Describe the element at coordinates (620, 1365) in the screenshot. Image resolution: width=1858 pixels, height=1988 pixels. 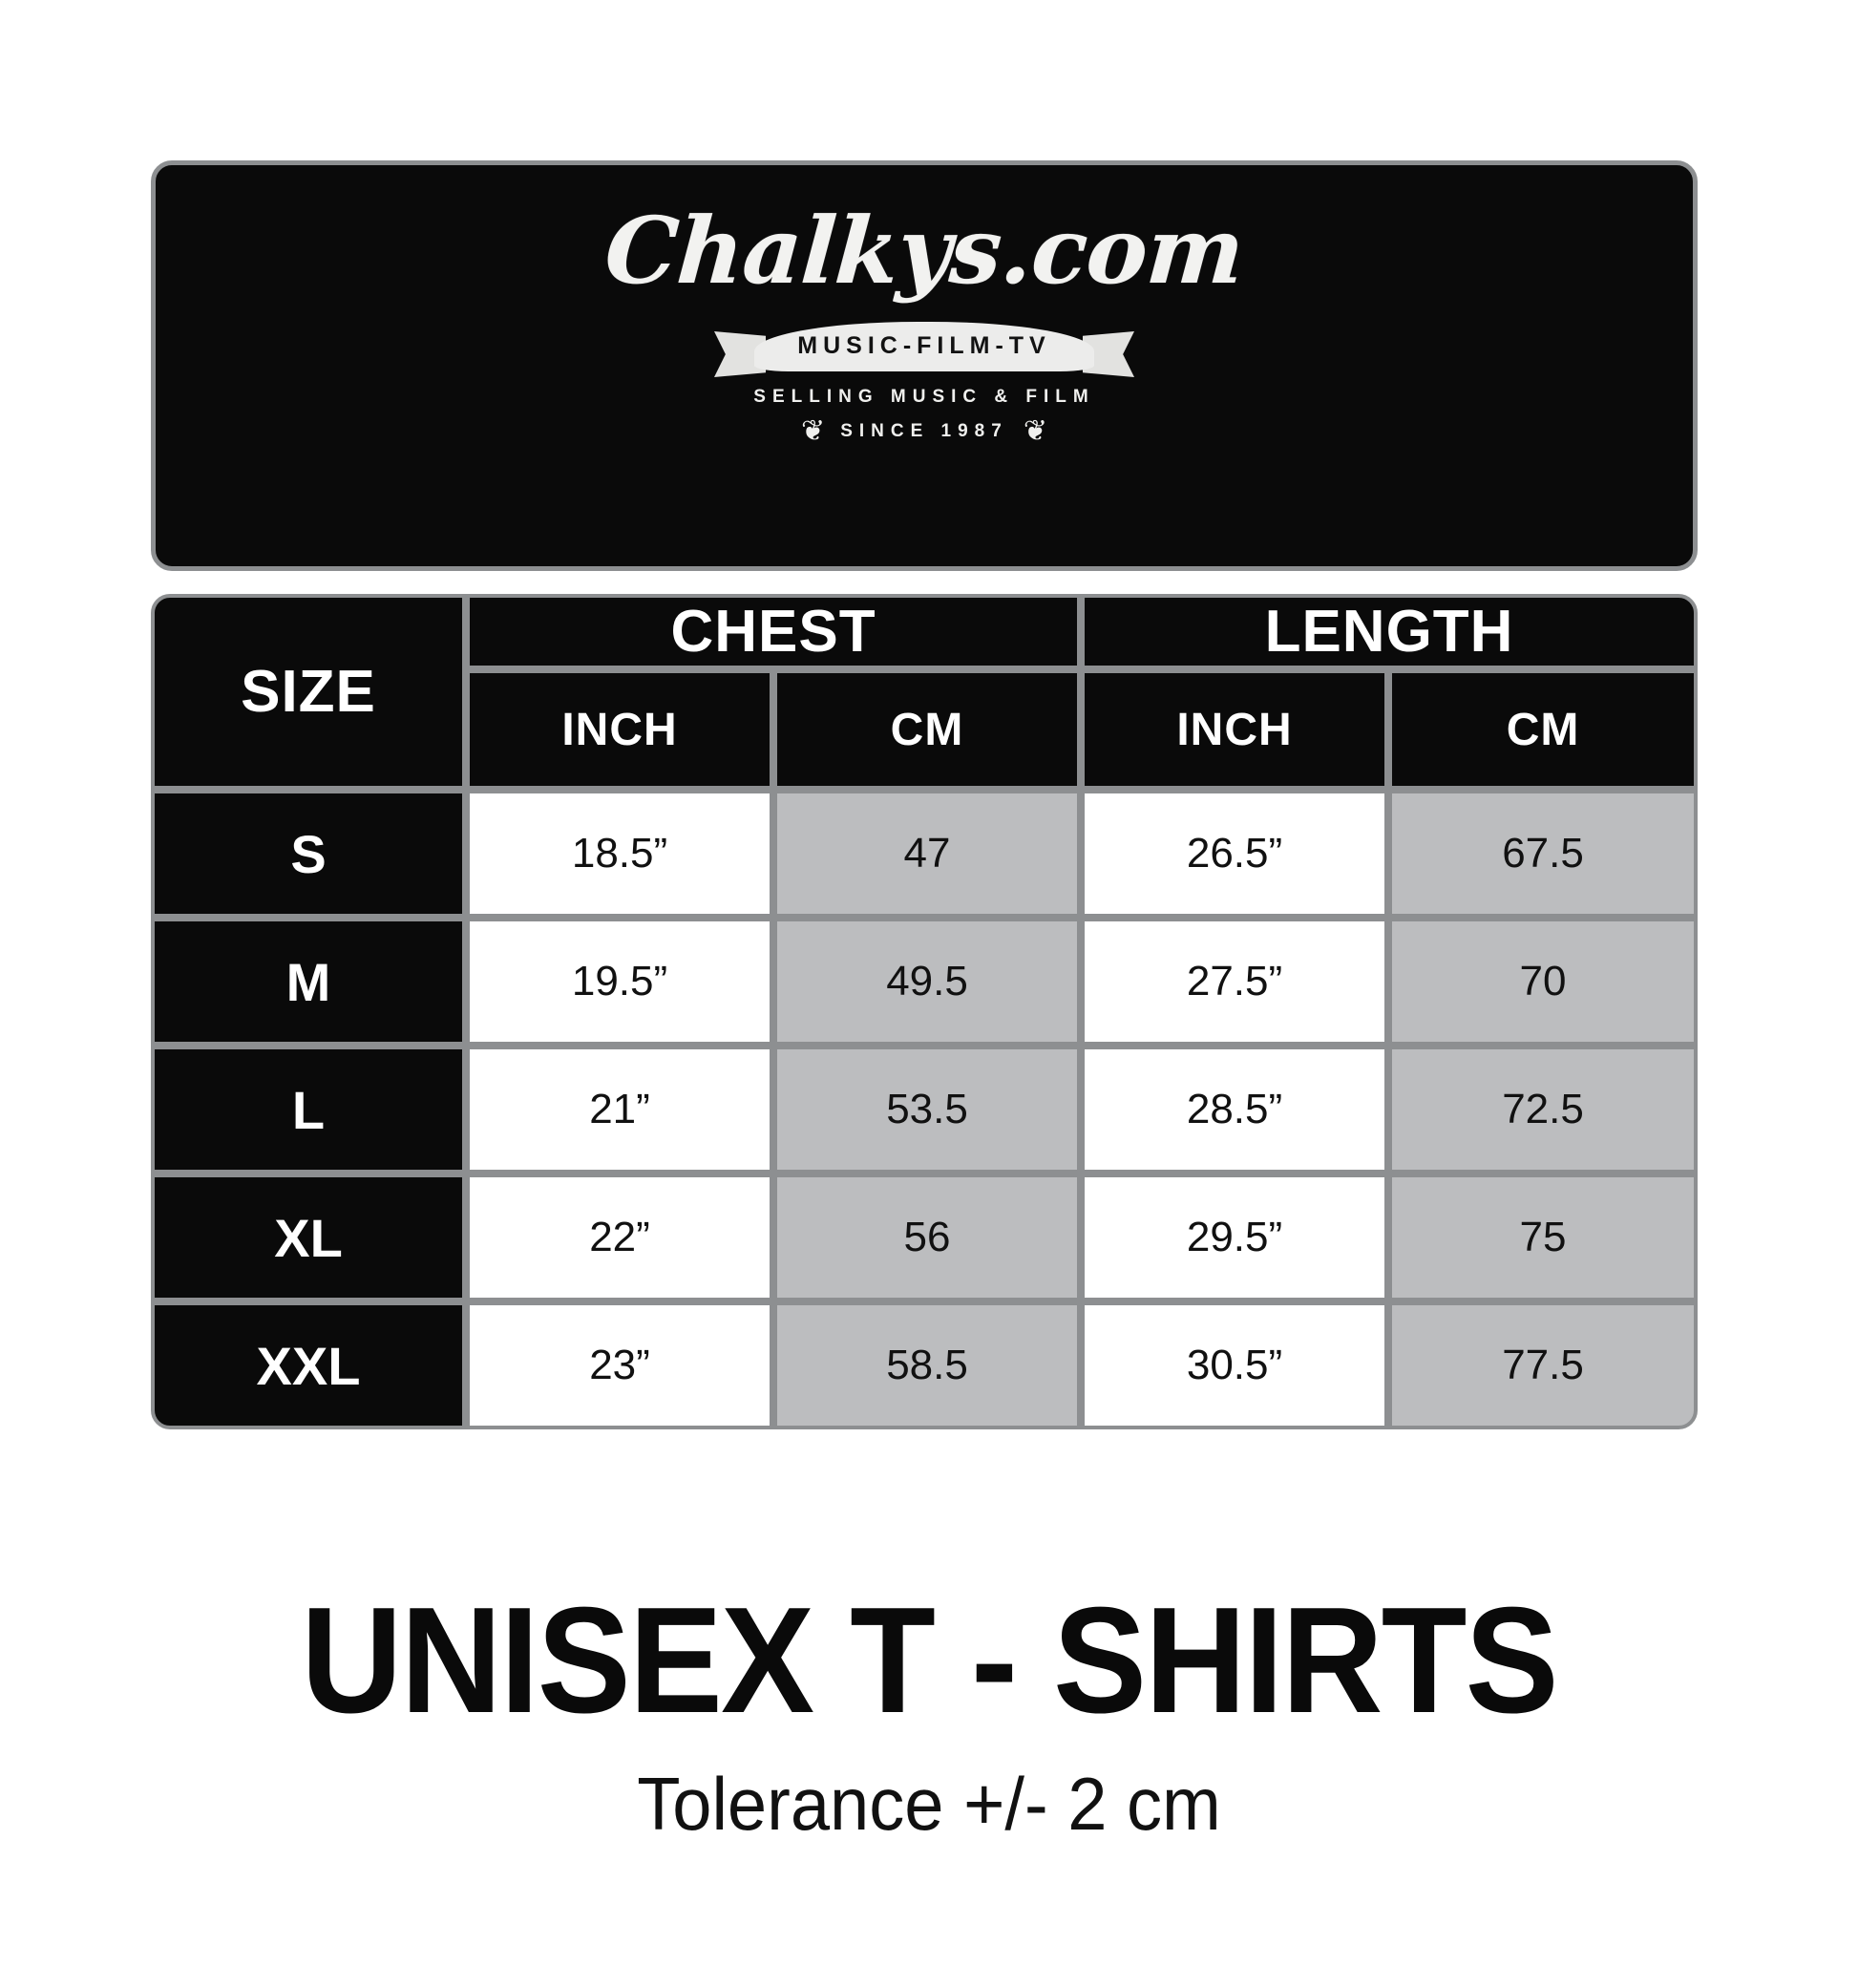
I see `cell-chest-inch: 23”` at that location.